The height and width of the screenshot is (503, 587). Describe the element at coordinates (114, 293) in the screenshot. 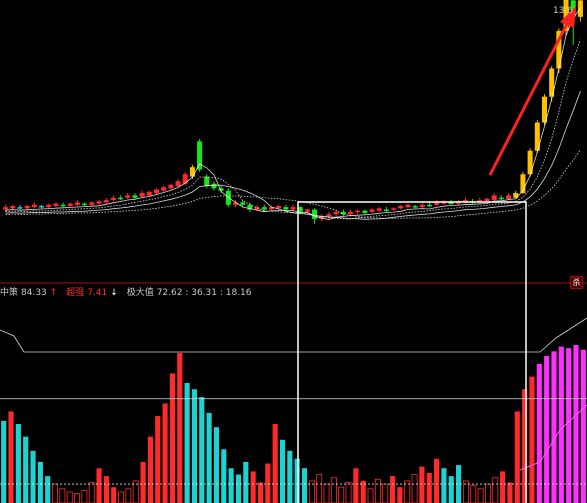

I see `legend-item2-arrow: ↓` at that location.